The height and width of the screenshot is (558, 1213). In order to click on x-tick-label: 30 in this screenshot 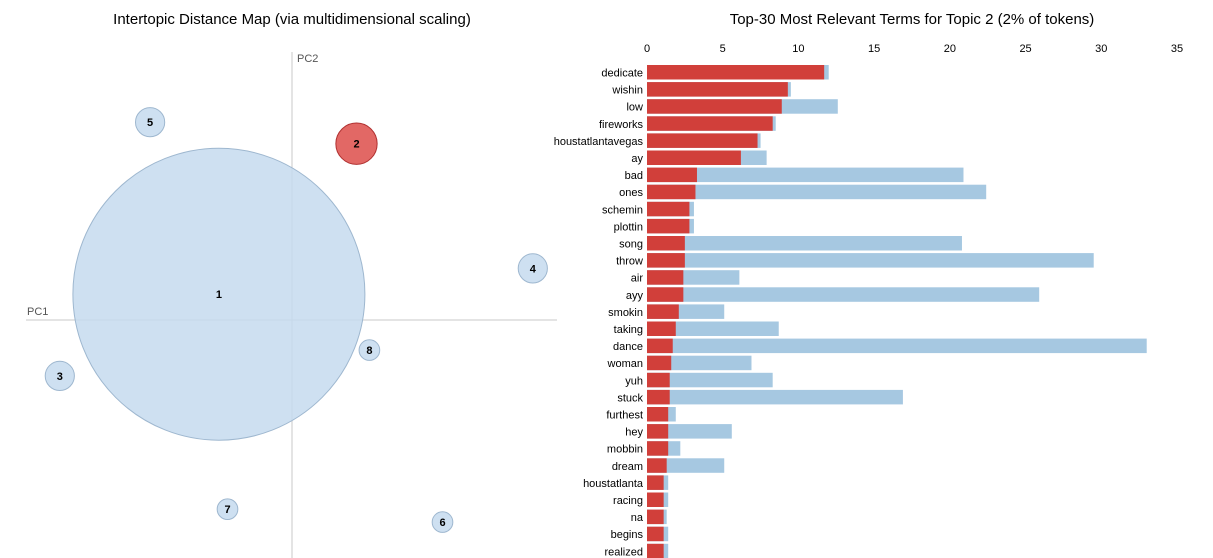, I will do `click(1101, 49)`.